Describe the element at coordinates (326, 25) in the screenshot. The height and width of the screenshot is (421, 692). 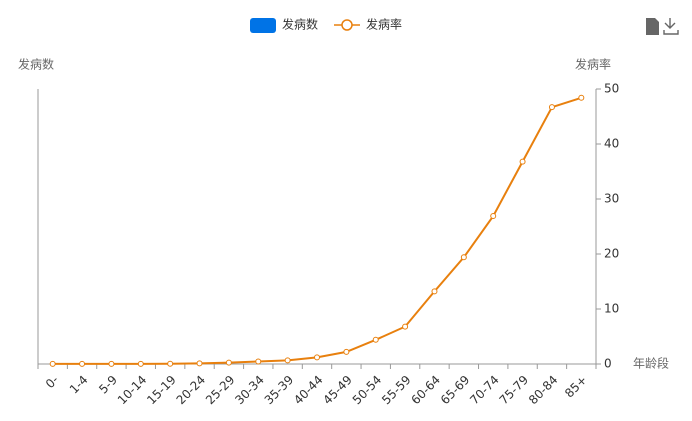
I see `legend: 发病数 发病率` at that location.